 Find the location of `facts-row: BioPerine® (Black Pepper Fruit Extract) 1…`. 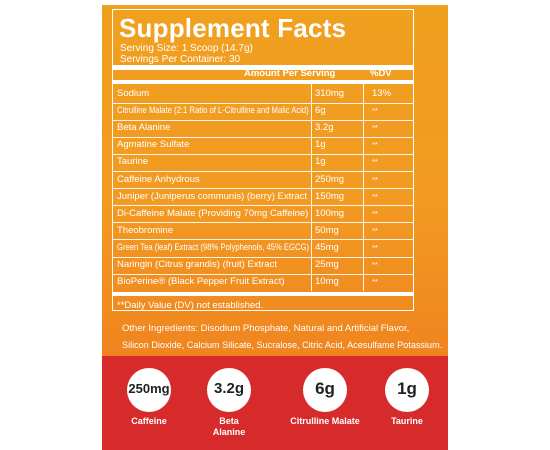

facts-row: BioPerine® (Black Pepper Fruit Extract) 1… is located at coordinates (263, 282).